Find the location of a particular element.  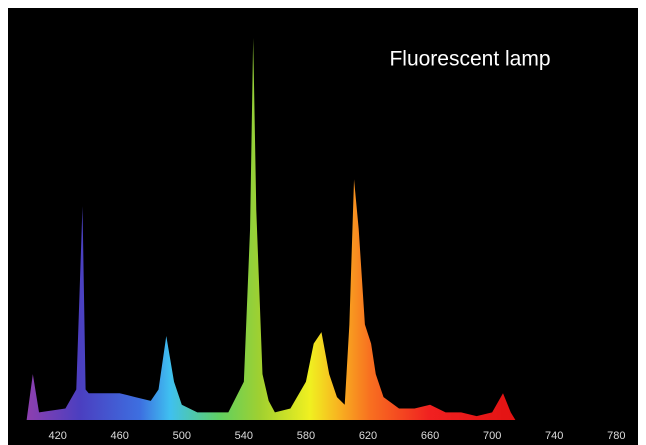

x-tick-label: 500 is located at coordinates (182, 436).